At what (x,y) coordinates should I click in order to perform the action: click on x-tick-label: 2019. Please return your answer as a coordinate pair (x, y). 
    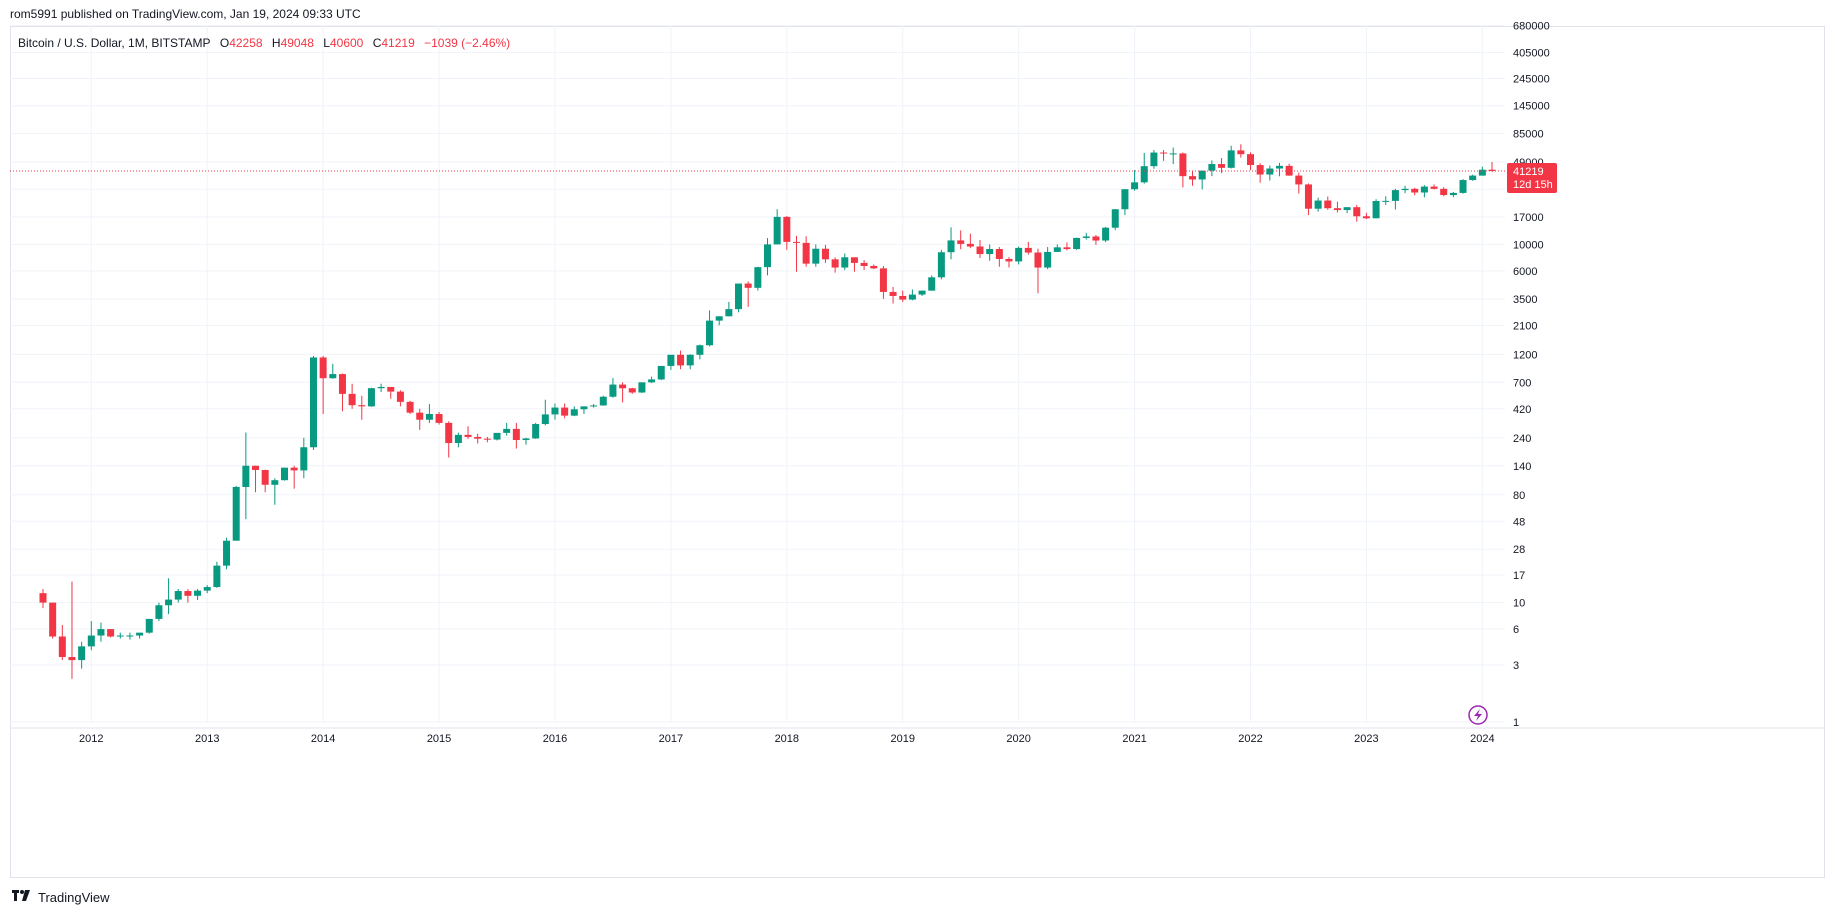
    Looking at the image, I should click on (902, 739).